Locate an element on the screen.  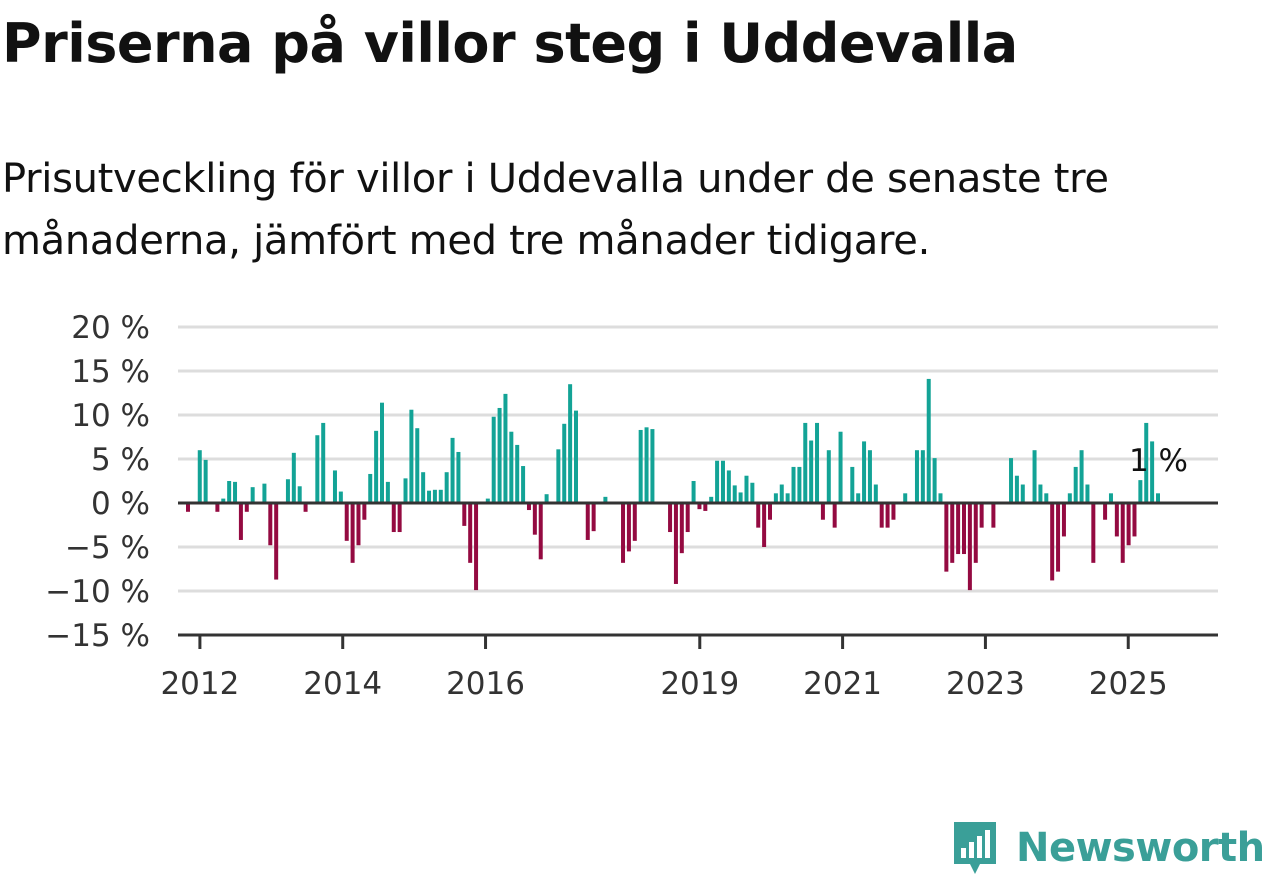
x-tick-label: 2023 is located at coordinates (985, 684).